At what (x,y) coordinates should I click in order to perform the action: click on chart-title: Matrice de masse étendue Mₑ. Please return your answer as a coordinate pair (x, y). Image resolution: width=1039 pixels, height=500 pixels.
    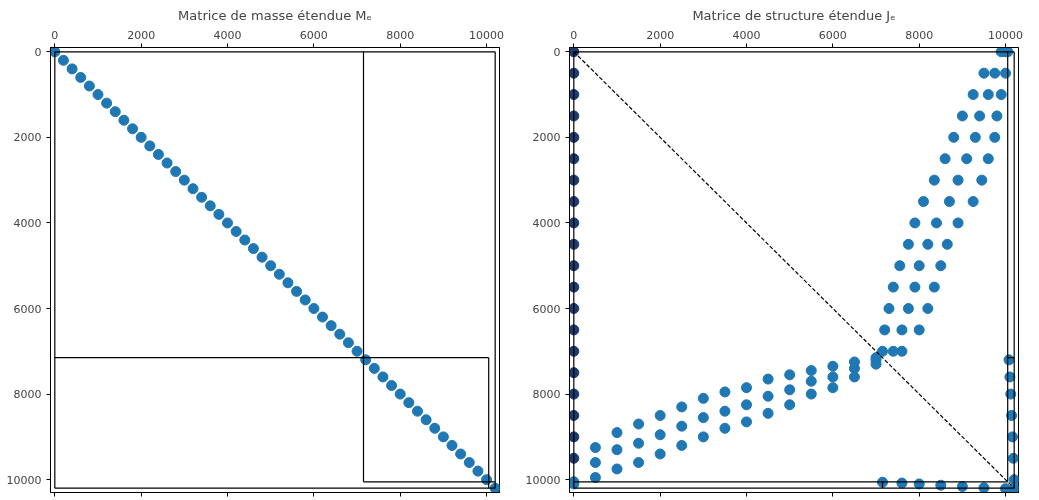
    Looking at the image, I should click on (275, 15).